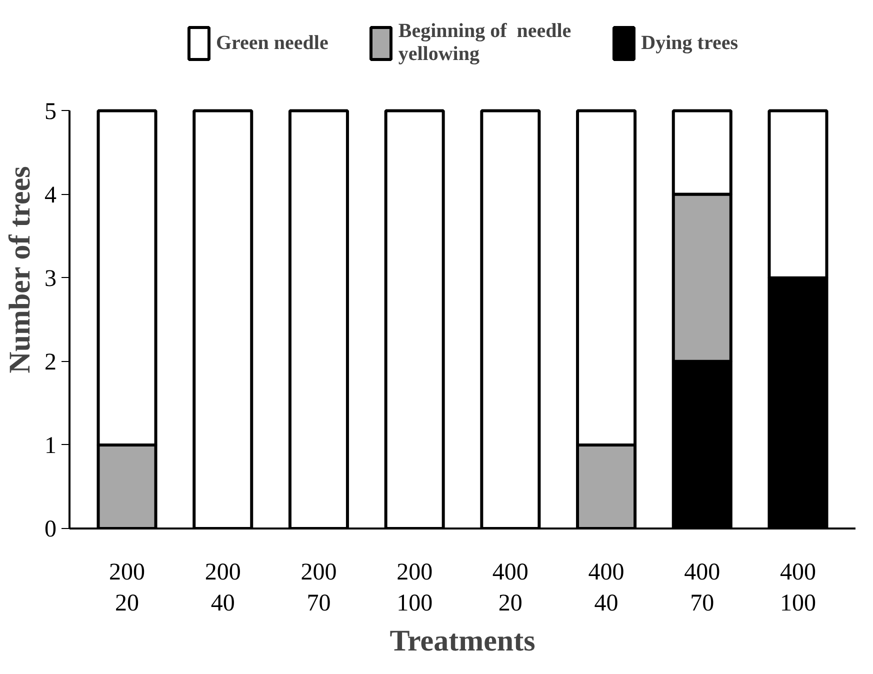 This screenshot has height=674, width=873. Describe the element at coordinates (689, 43) in the screenshot. I see `legend-label: Dying trees` at that location.